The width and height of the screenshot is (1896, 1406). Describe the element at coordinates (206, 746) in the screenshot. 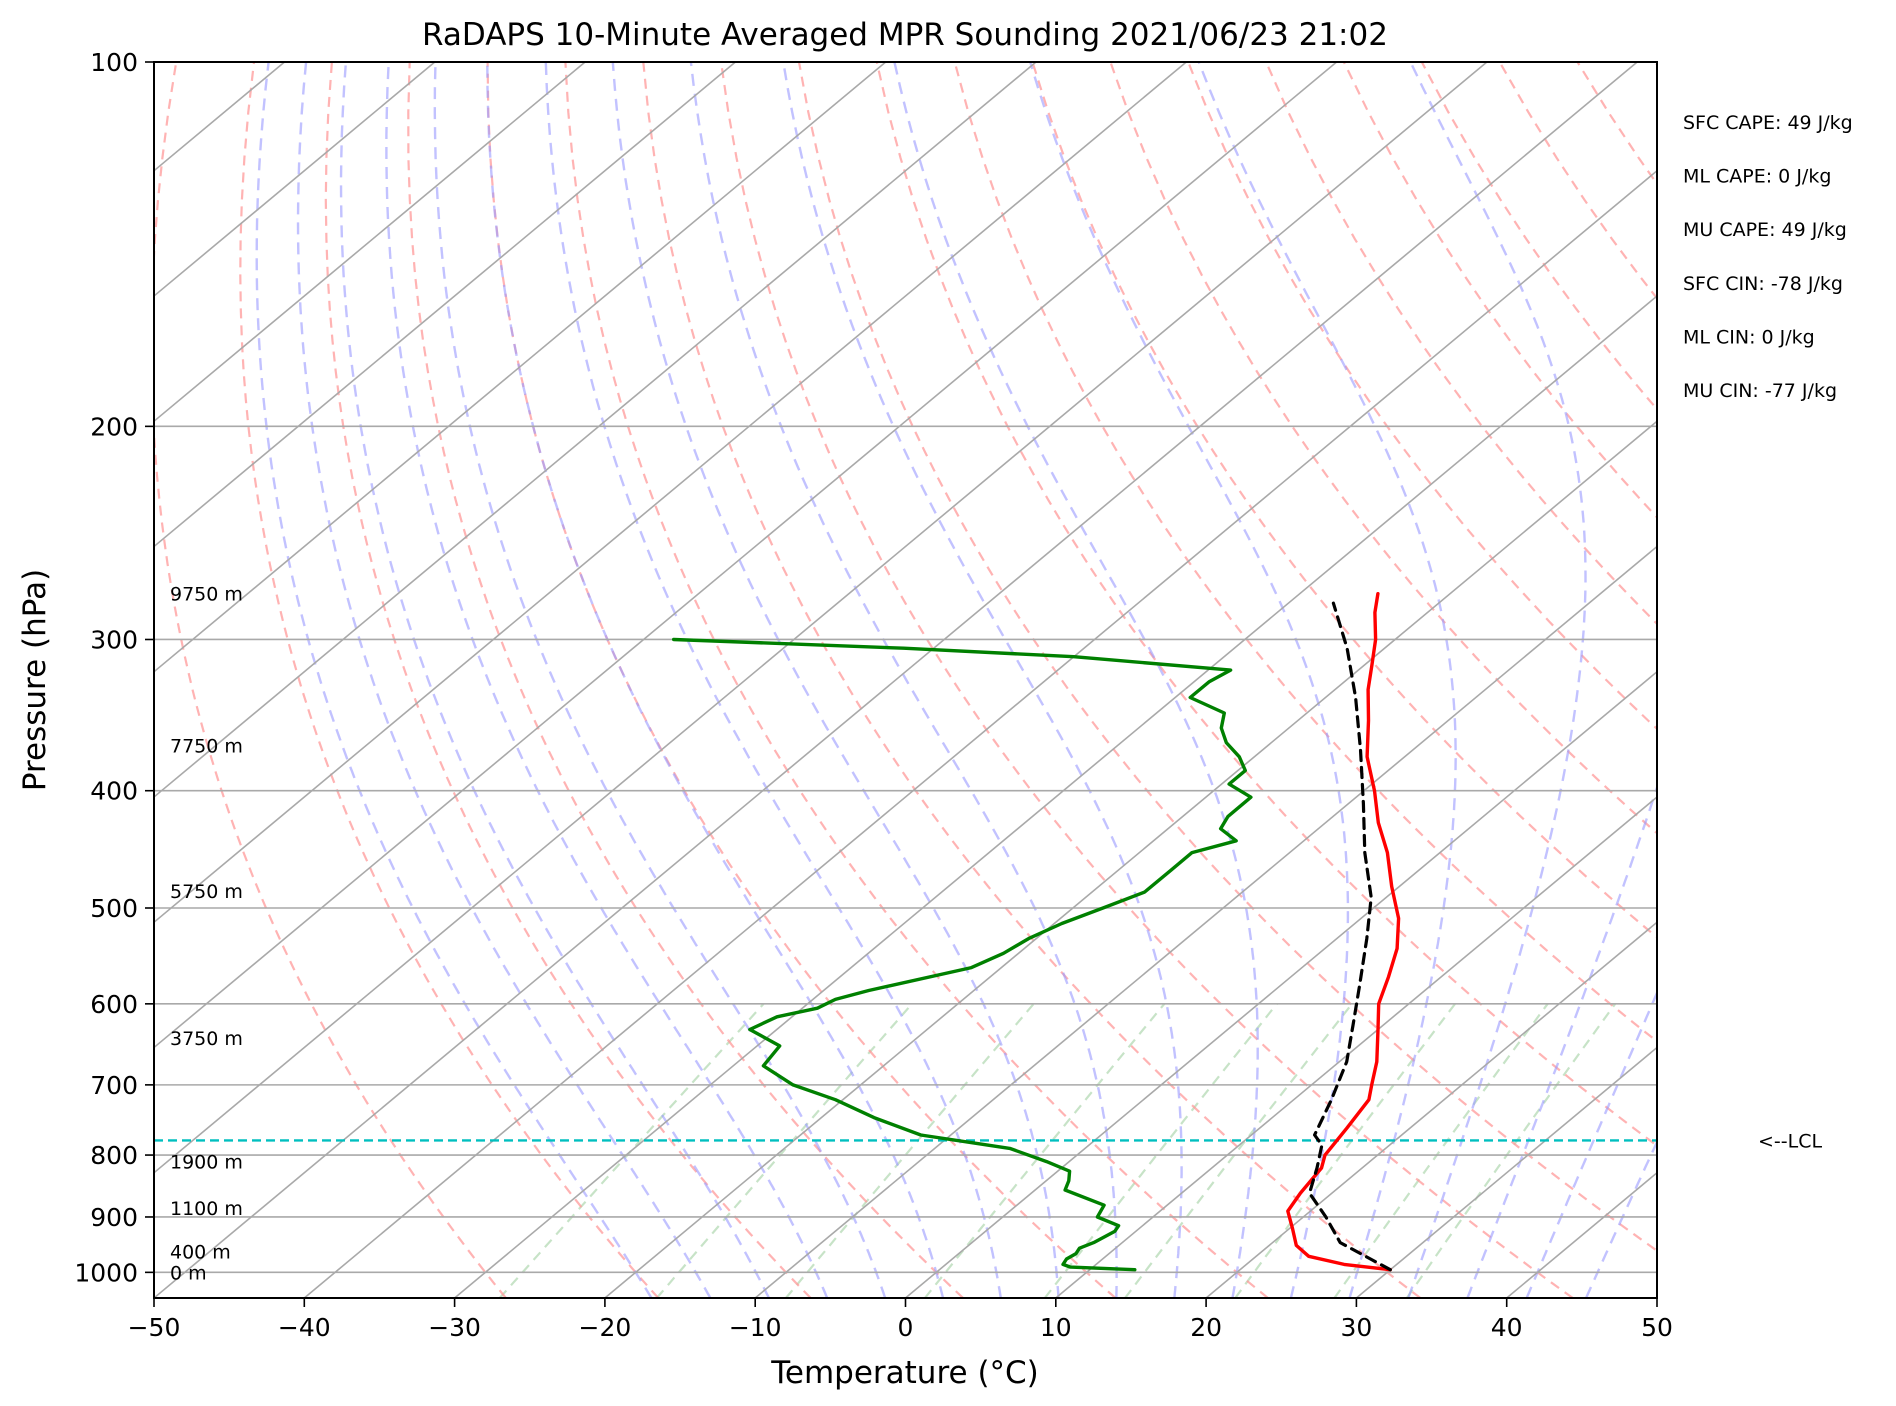

I see `height-label: 7750 m` at that location.